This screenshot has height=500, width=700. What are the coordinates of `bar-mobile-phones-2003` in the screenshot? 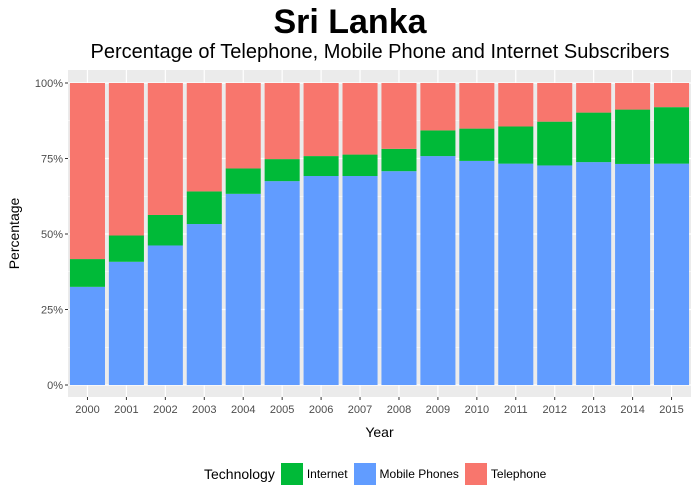 It's located at (204, 304).